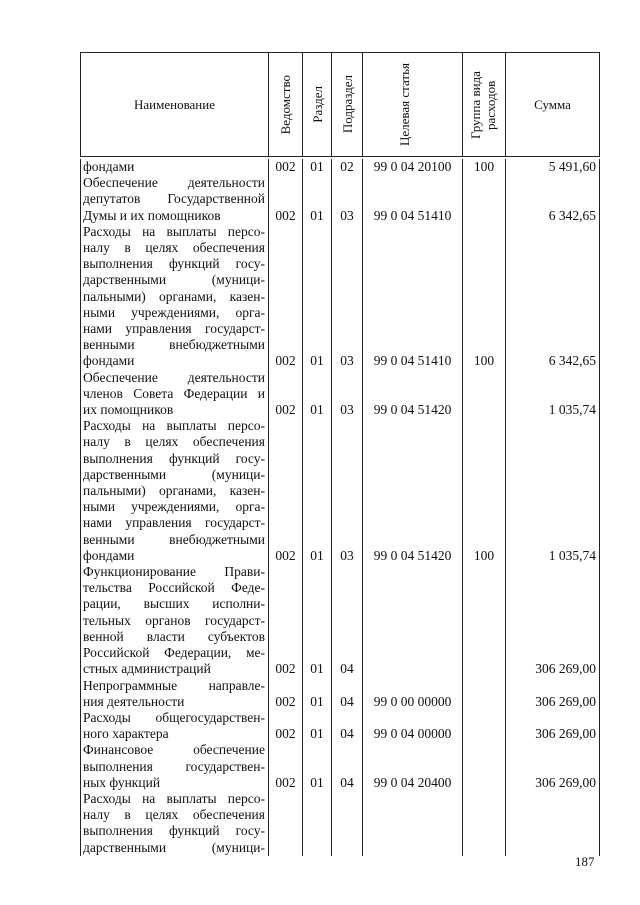  I want to click on cell-summa-value: 6 342,65, so click(572, 215).